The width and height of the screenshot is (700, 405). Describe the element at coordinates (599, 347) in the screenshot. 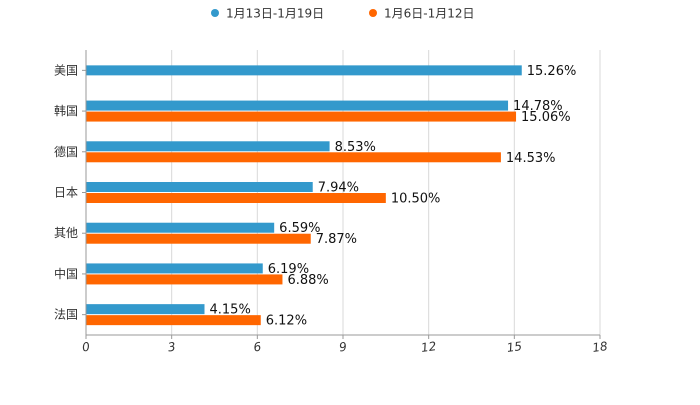

I see `x-tick-label: 18` at that location.